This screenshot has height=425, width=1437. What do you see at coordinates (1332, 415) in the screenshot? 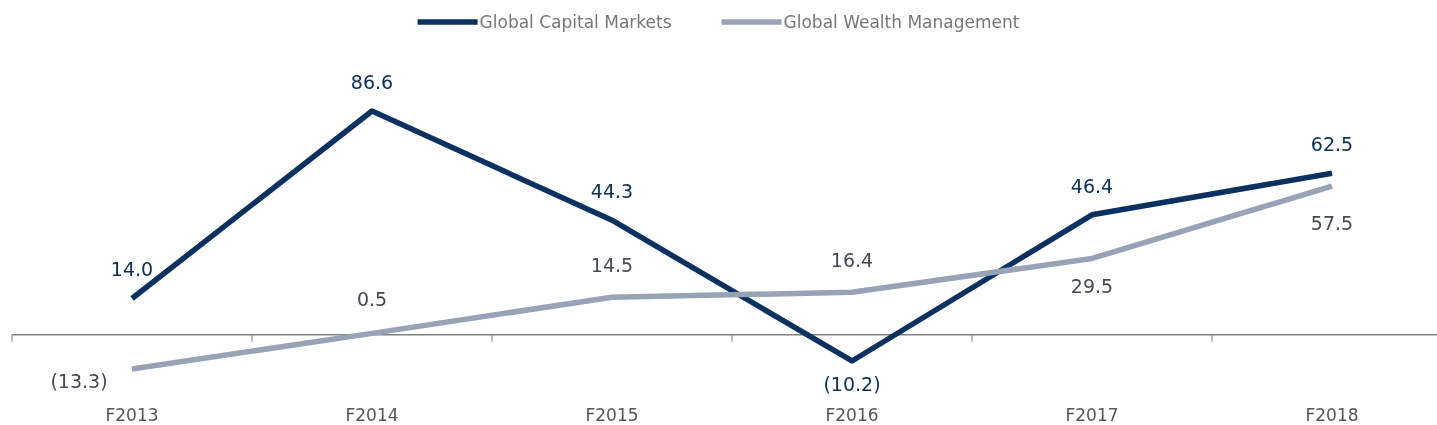
I see `x-tick-label: F2018` at bounding box center [1332, 415].